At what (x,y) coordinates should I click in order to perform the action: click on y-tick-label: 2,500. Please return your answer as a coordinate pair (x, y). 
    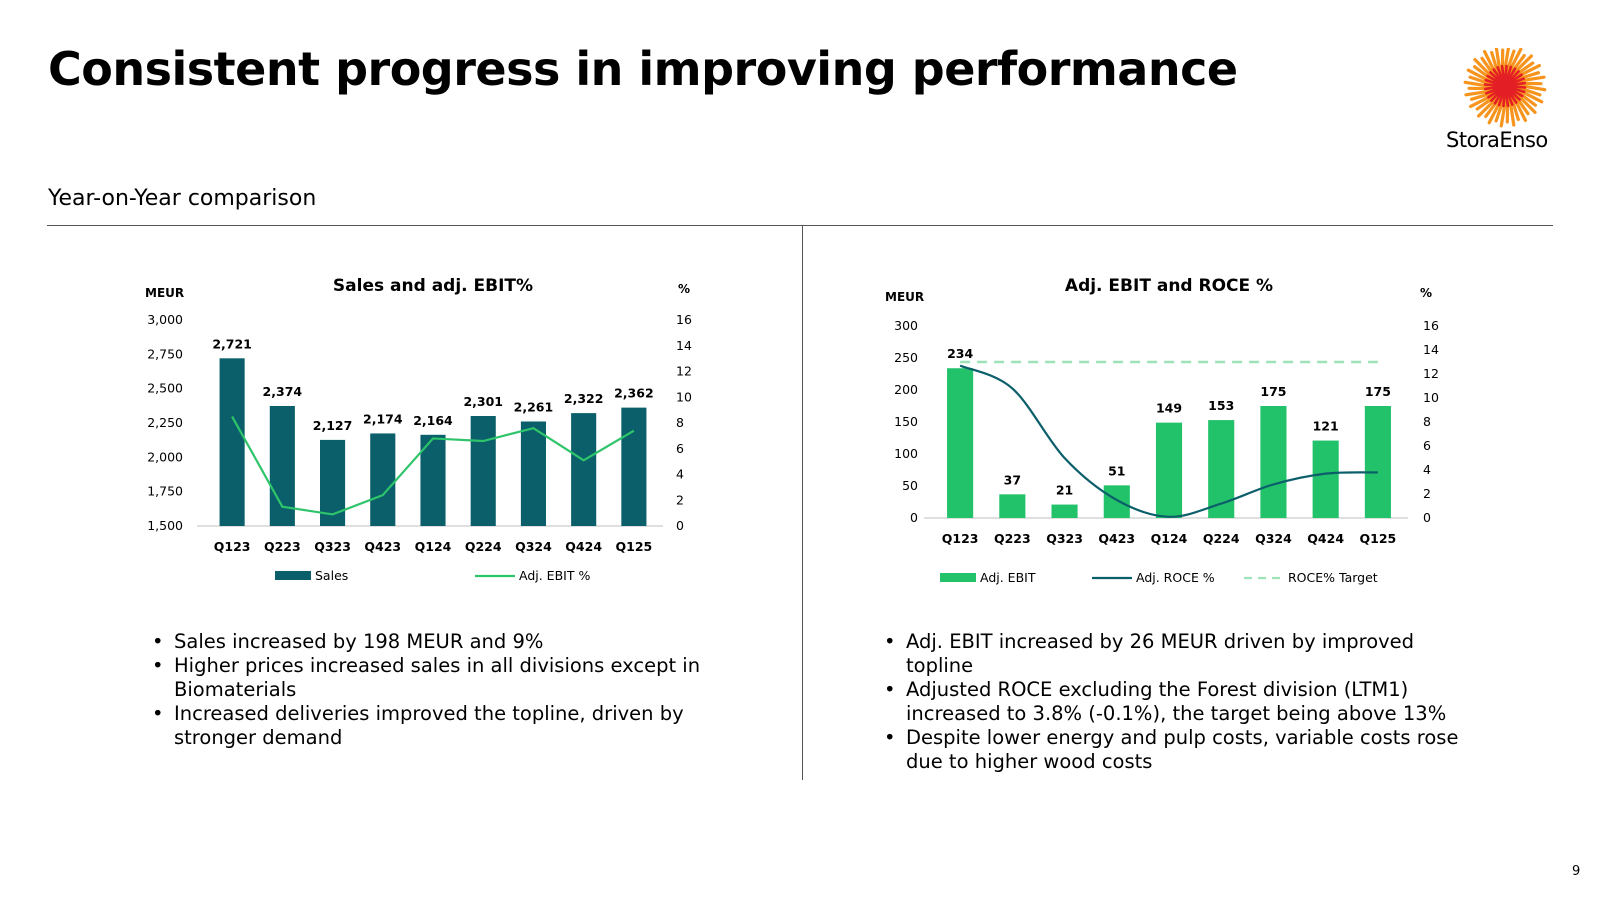
    Looking at the image, I should click on (165, 388).